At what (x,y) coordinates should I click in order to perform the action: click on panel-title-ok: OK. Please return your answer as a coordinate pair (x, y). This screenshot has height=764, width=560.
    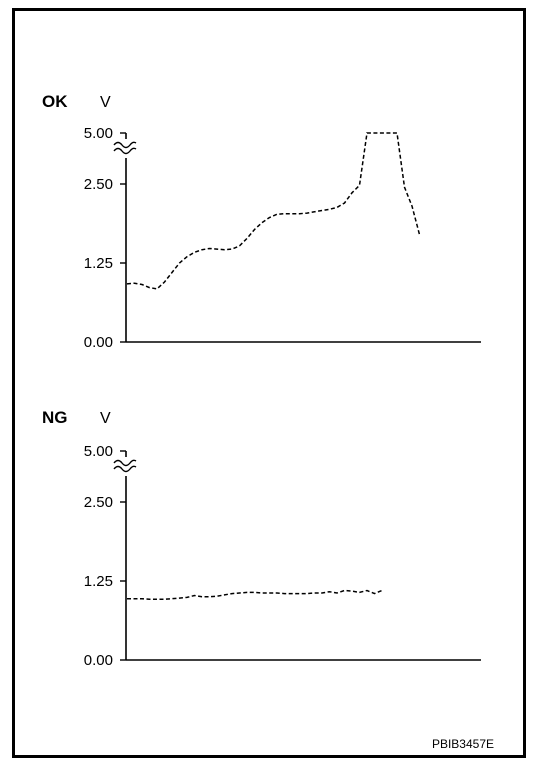
    Looking at the image, I should click on (55, 101).